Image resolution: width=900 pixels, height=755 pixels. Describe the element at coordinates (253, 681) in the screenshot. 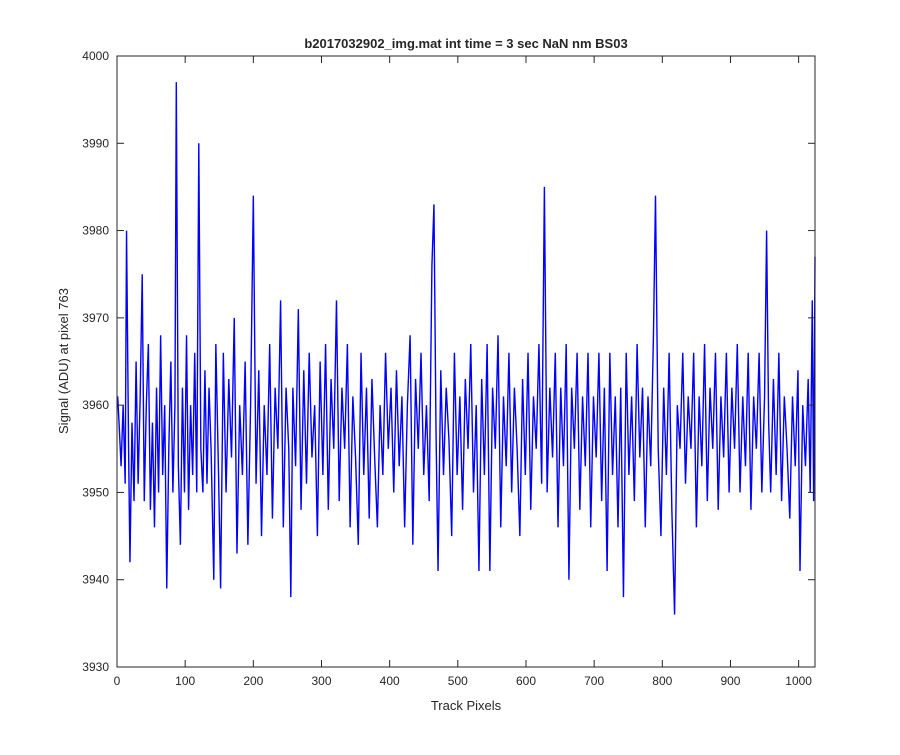

I see `x-tick-label: 200` at that location.